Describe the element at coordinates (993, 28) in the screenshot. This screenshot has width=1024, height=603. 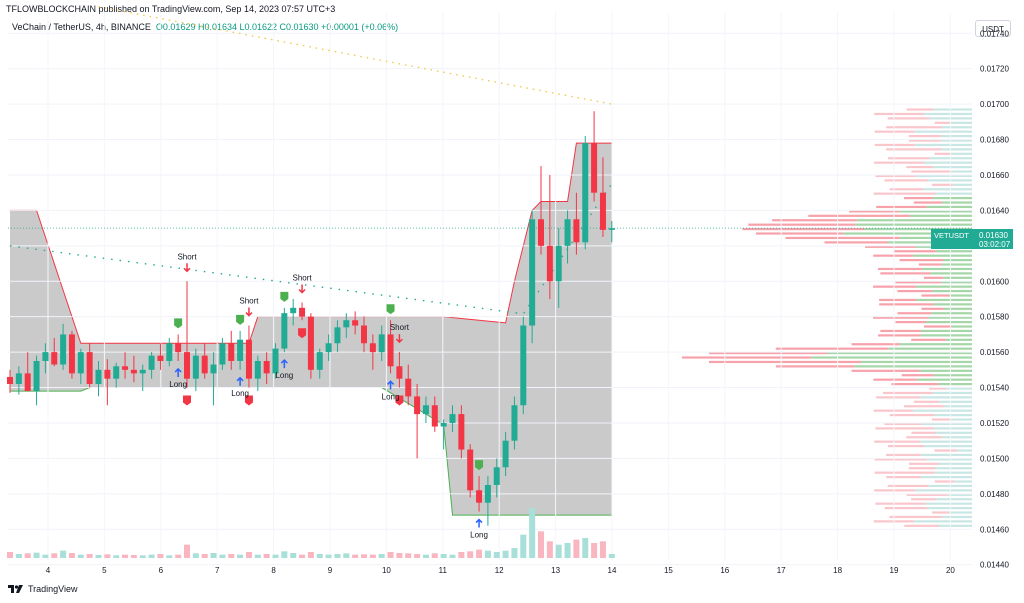
I see `currency-selector: USDT` at that location.